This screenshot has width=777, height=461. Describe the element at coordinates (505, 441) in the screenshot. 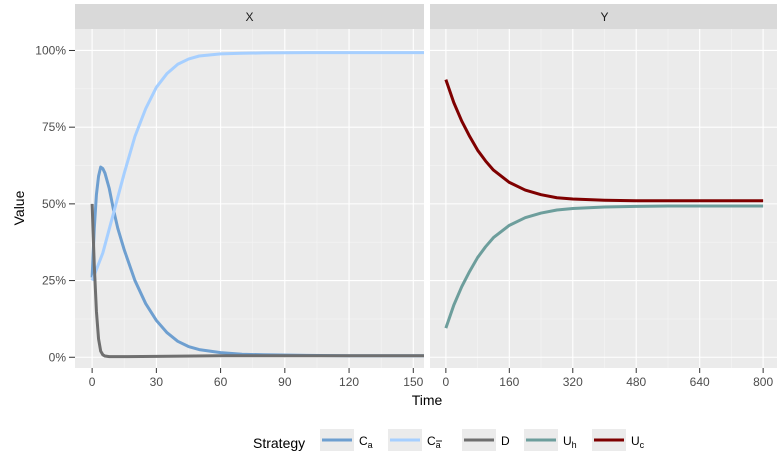

I see `legend-label: D` at that location.